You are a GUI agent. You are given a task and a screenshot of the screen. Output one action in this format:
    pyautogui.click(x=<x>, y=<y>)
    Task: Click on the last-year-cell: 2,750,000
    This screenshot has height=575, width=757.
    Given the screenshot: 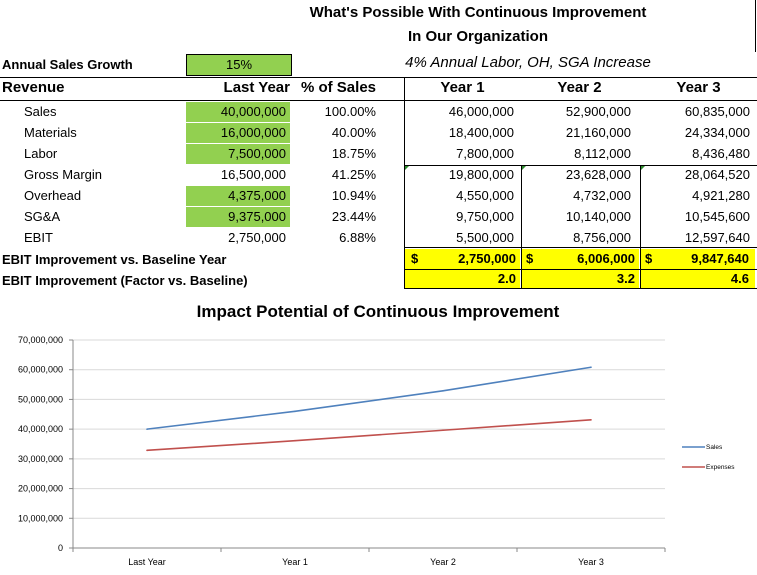 What is the action you would take?
    pyautogui.click(x=257, y=237)
    